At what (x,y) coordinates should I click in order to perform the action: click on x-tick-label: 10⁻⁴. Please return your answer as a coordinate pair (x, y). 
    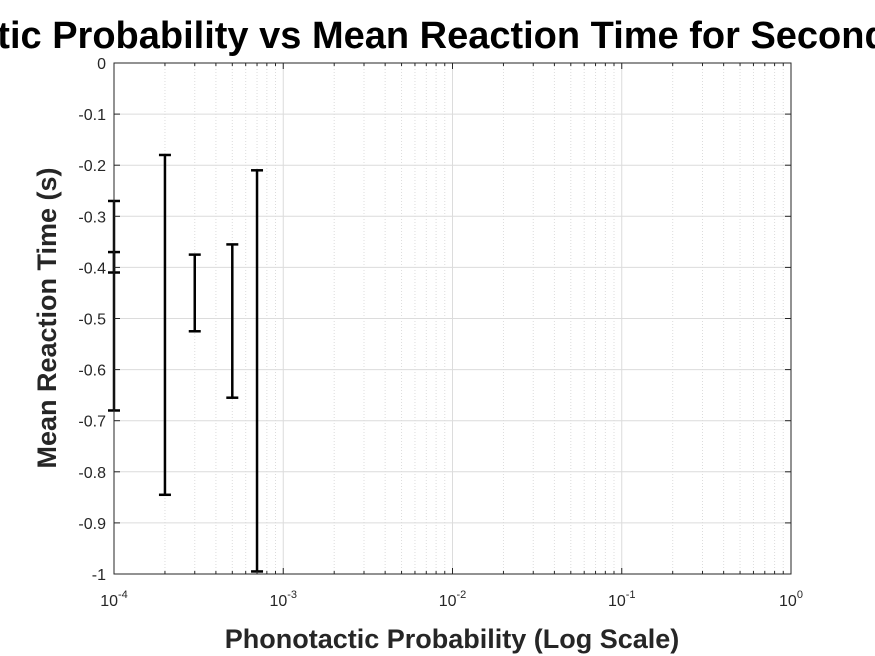
    Looking at the image, I should click on (114, 599).